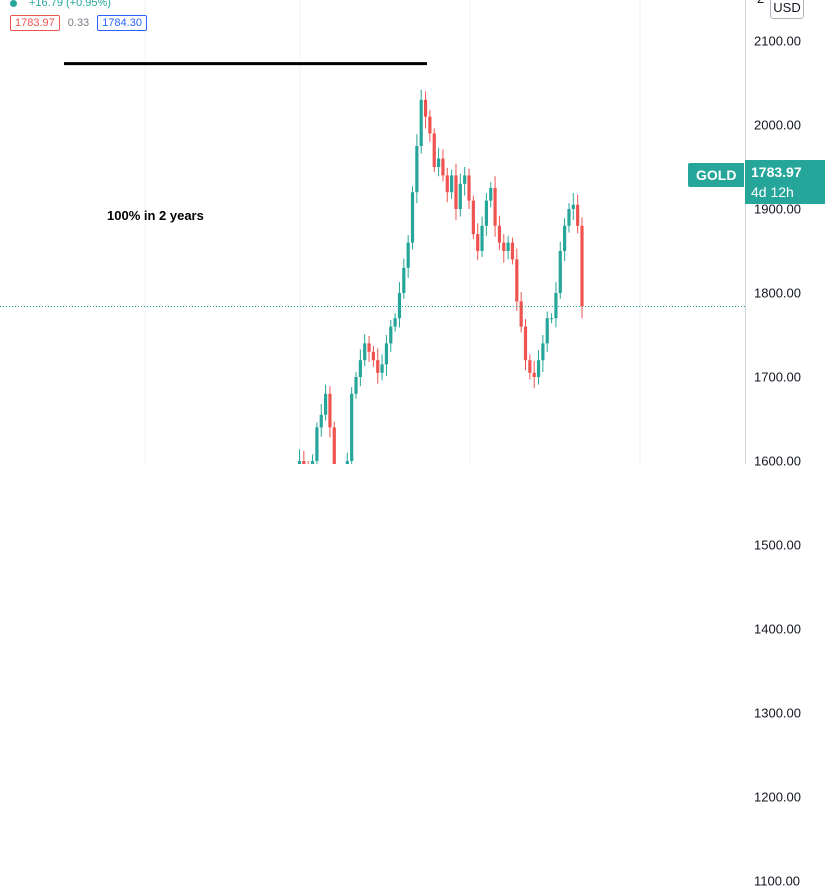 This screenshot has height=889, width=825. Describe the element at coordinates (785, 182) in the screenshot. I see `last-price-box: 1783.97 4d 12h` at that location.